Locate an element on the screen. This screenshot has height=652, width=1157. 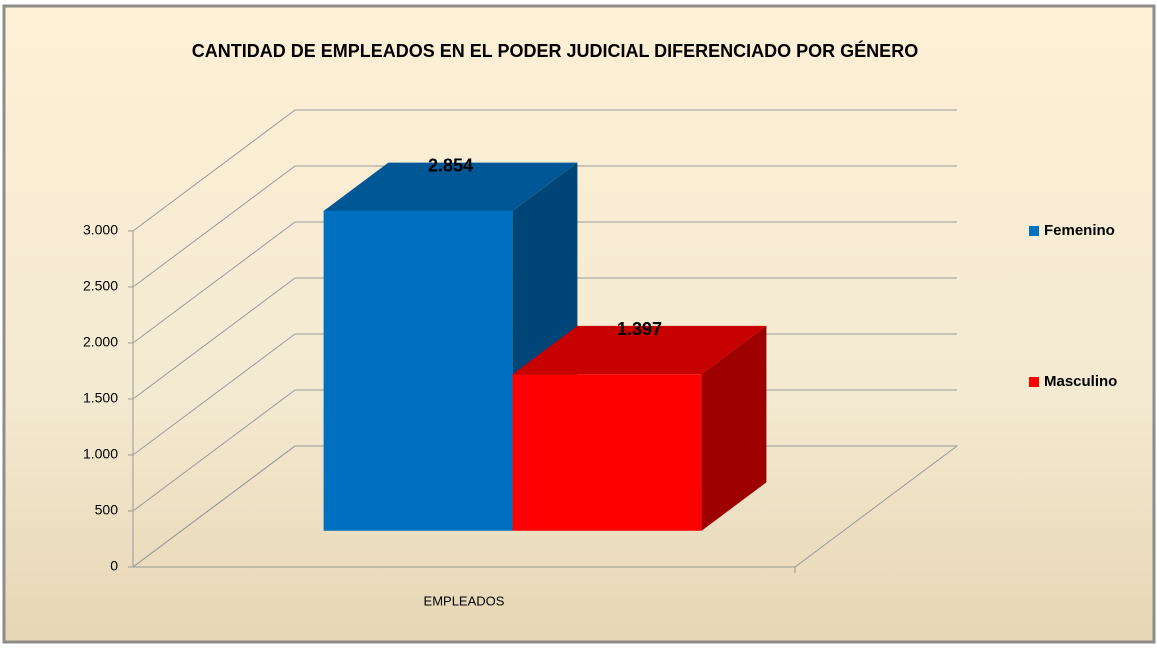
y-tick-label: 2.500 is located at coordinates (100, 286).